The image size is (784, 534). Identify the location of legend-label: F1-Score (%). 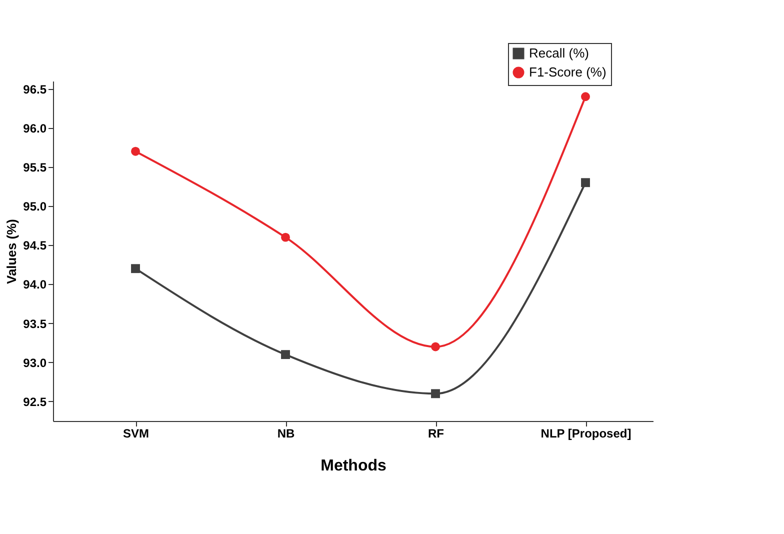
(567, 72).